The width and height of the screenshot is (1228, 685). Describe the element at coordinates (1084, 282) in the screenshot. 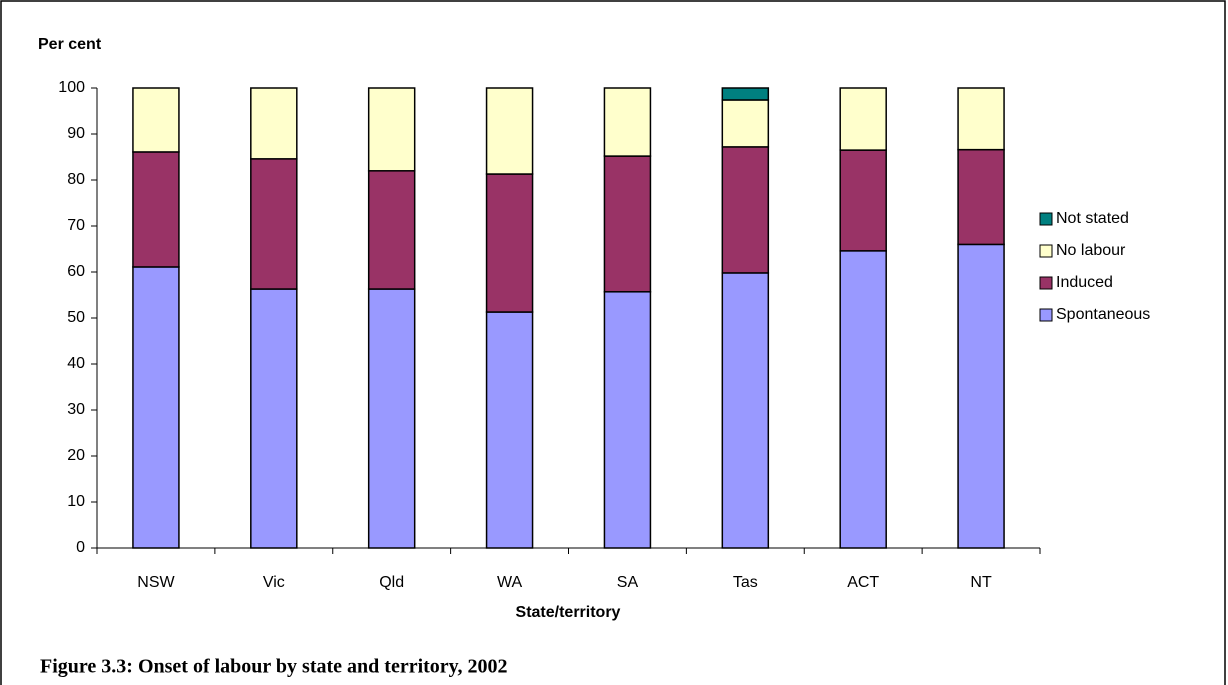

I see `legend-label: Induced` at that location.